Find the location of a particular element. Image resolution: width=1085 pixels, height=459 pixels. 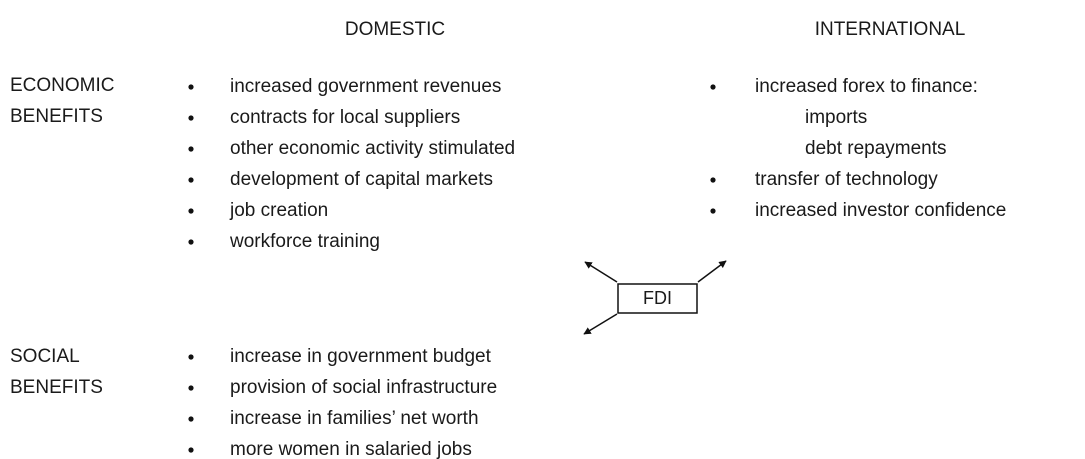

list-item: increase in families’ net worth is located at coordinates (354, 418).